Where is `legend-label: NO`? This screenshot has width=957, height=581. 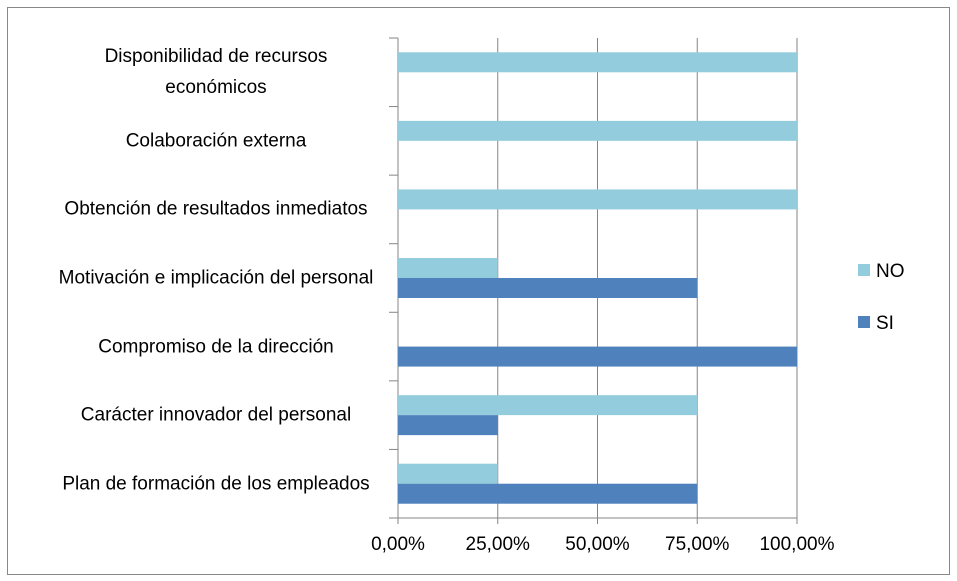
legend-label: NO is located at coordinates (890, 271).